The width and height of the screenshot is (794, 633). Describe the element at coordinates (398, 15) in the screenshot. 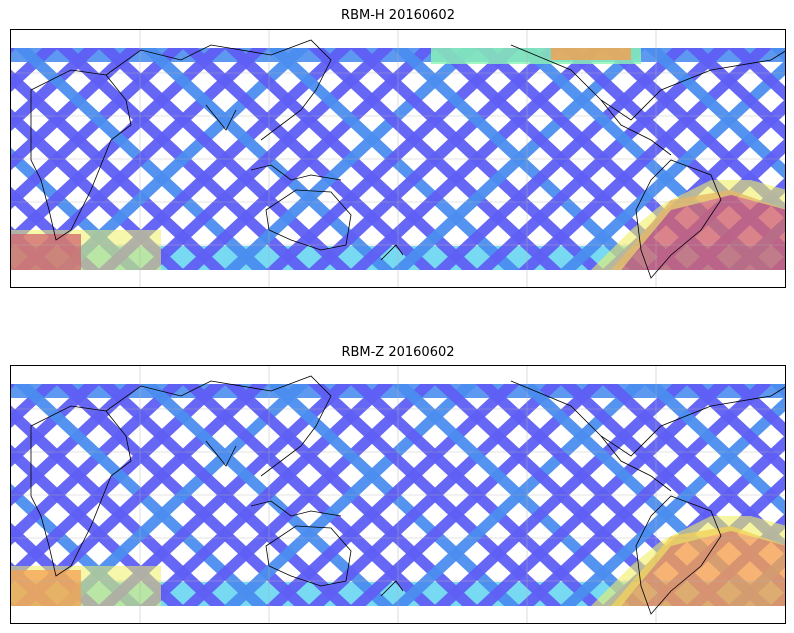

I see `panel-title: RBM-H 20160602` at that location.